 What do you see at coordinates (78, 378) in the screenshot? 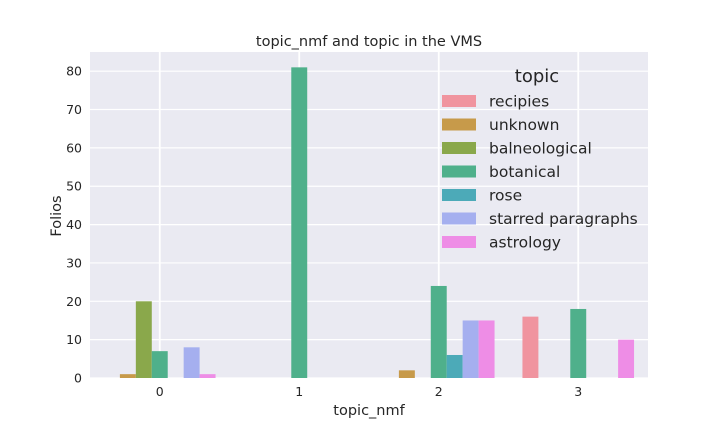
I see `y-tick-label: 0` at bounding box center [78, 378].